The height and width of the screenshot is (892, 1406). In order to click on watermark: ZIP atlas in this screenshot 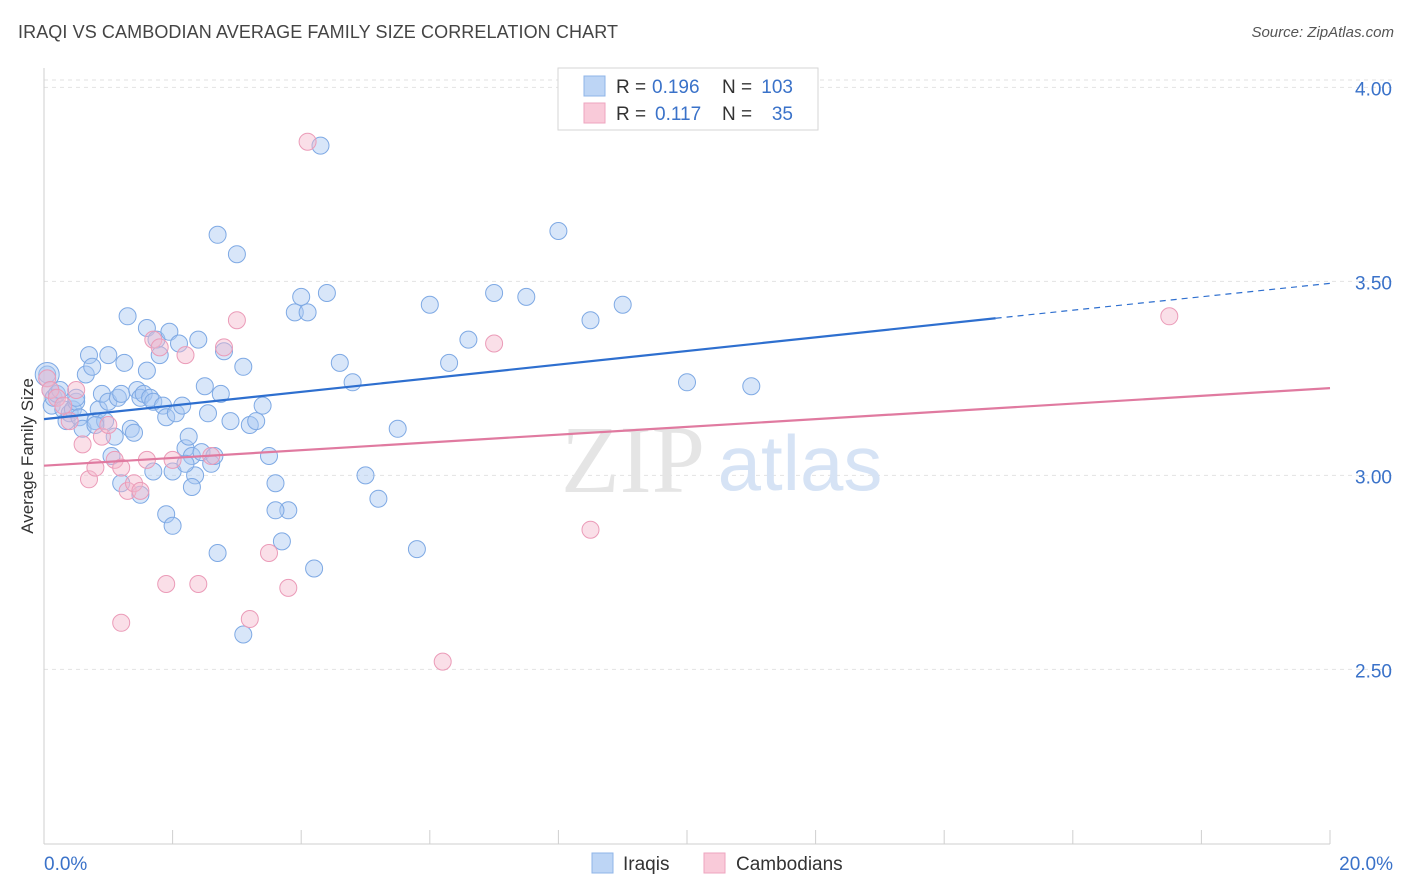, I will do `click(721, 459)`.